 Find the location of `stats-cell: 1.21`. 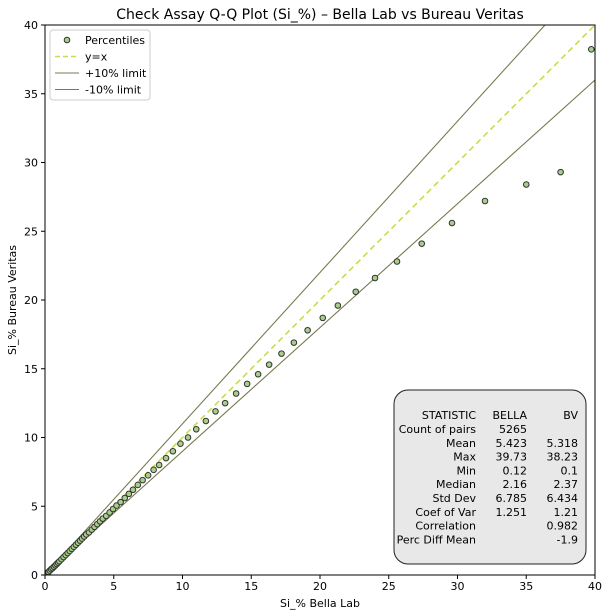

stats-cell: 1.21 is located at coordinates (566, 512).